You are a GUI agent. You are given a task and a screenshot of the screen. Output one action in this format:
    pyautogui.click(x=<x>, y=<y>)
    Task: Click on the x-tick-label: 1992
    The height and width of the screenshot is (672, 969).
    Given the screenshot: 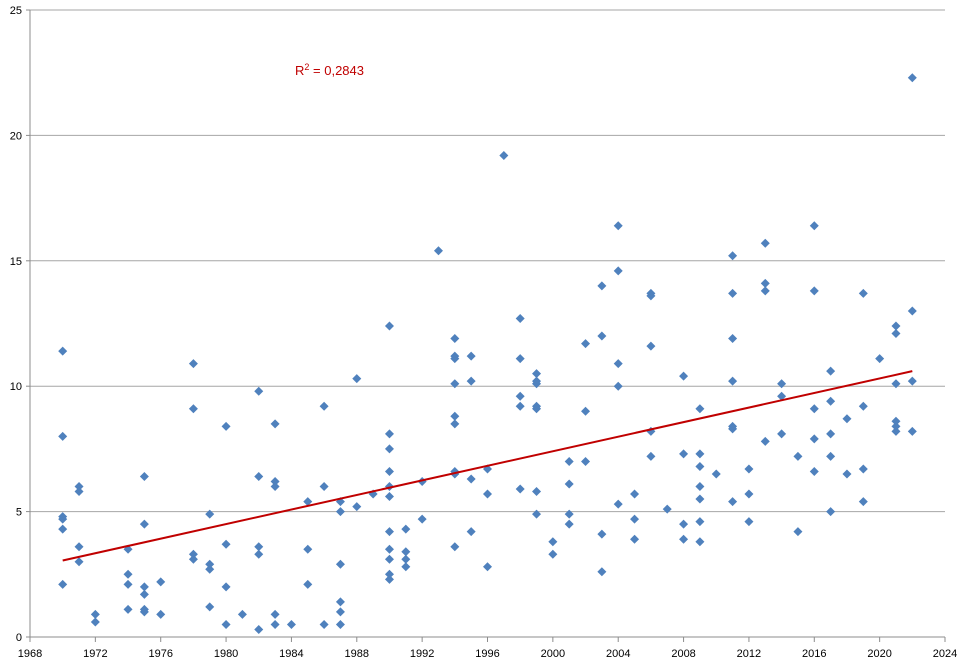 What is the action you would take?
    pyautogui.click(x=422, y=654)
    